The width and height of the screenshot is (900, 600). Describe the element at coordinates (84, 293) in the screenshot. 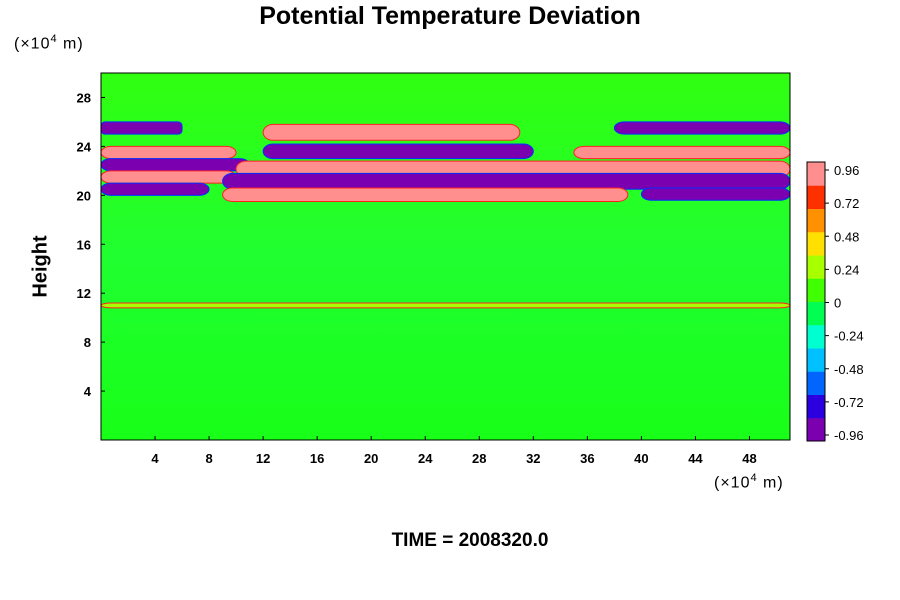

I see `y-tick-label: 12` at that location.